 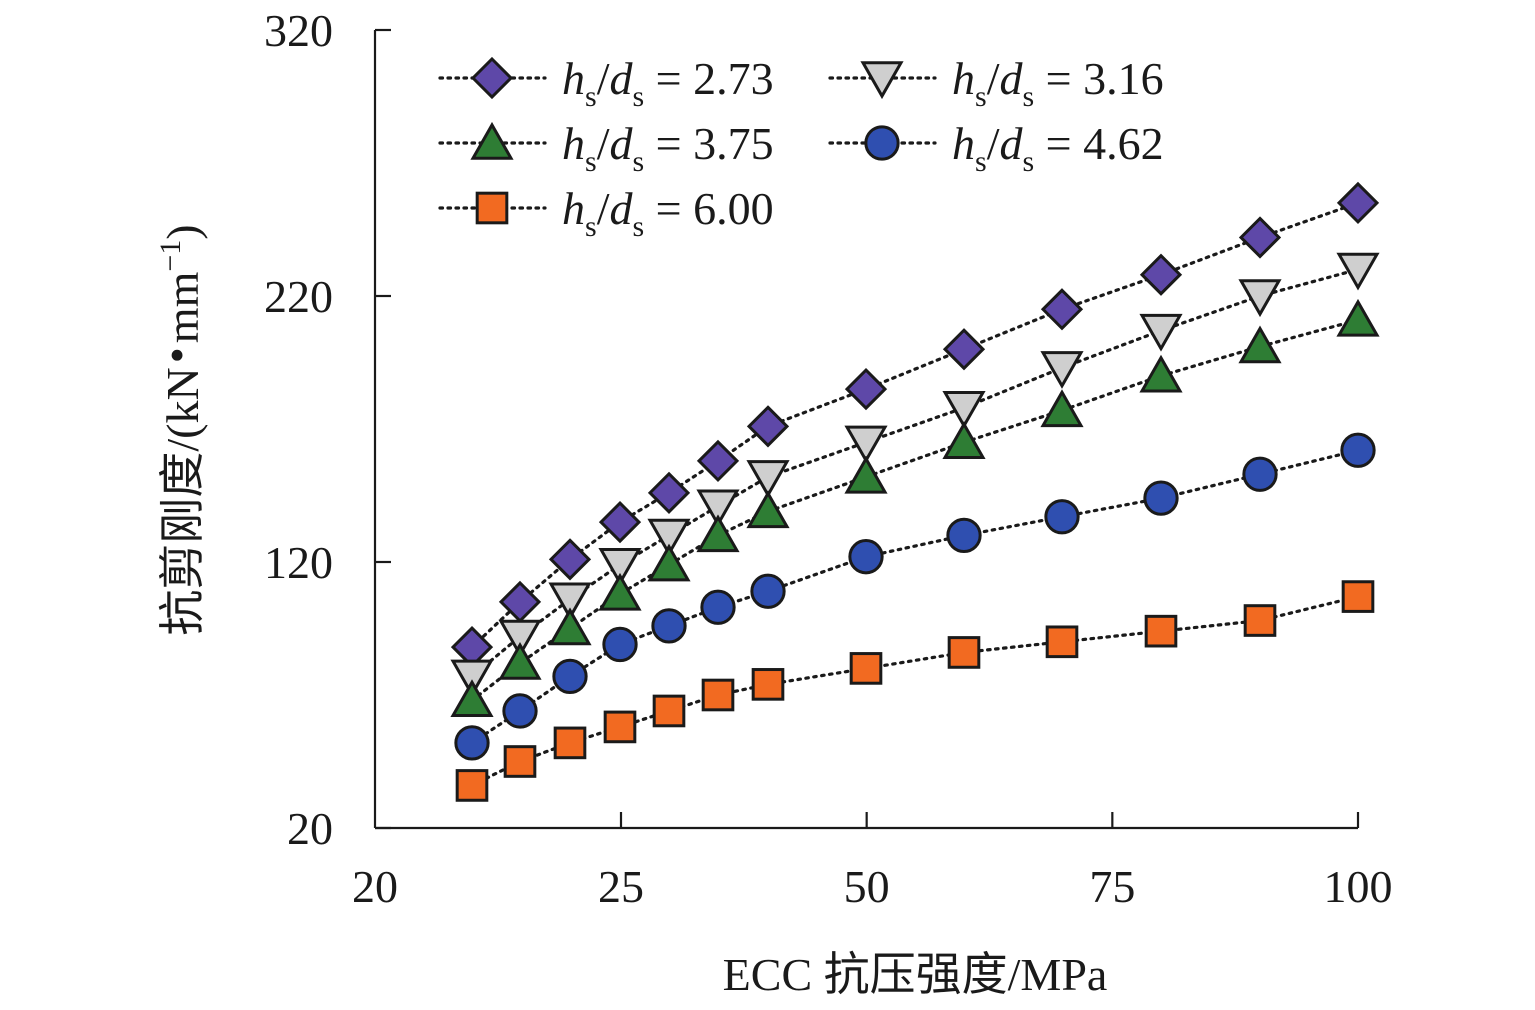 What do you see at coordinates (298, 30) in the screenshot?
I see `y-tick-label: 320` at bounding box center [298, 30].